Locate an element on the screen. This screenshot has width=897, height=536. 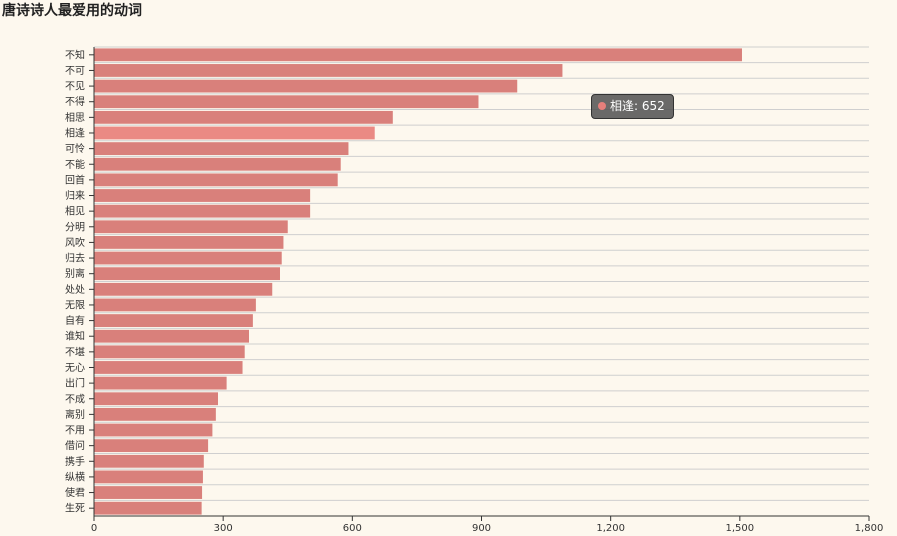
bar-纵横 is located at coordinates (148, 477).